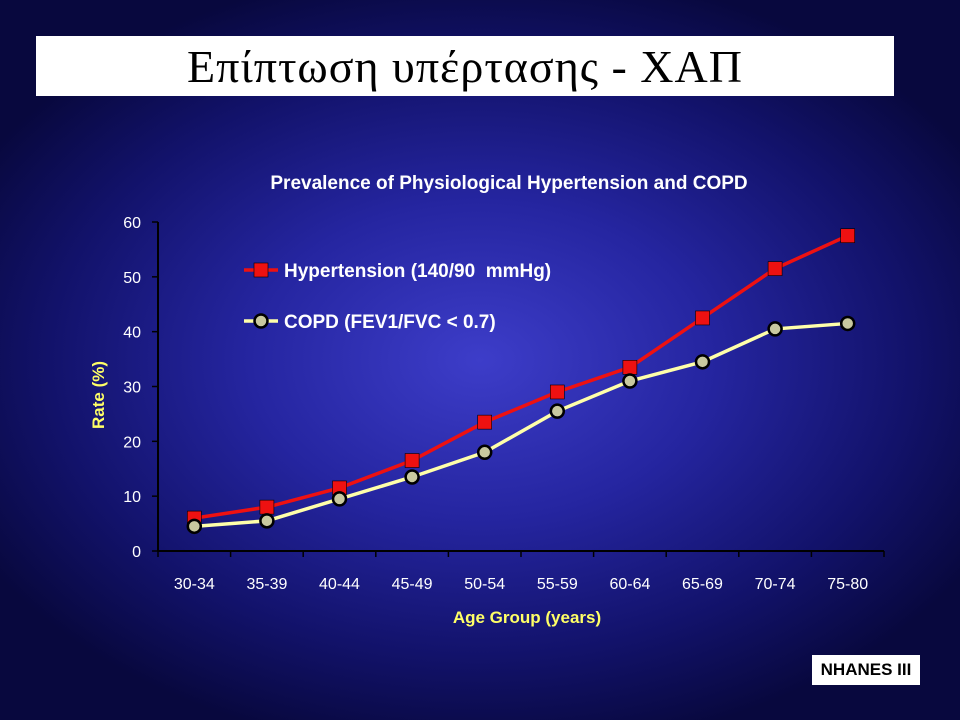 The width and height of the screenshot is (960, 720). I want to click on y-tick-label: 50, so click(132, 278).